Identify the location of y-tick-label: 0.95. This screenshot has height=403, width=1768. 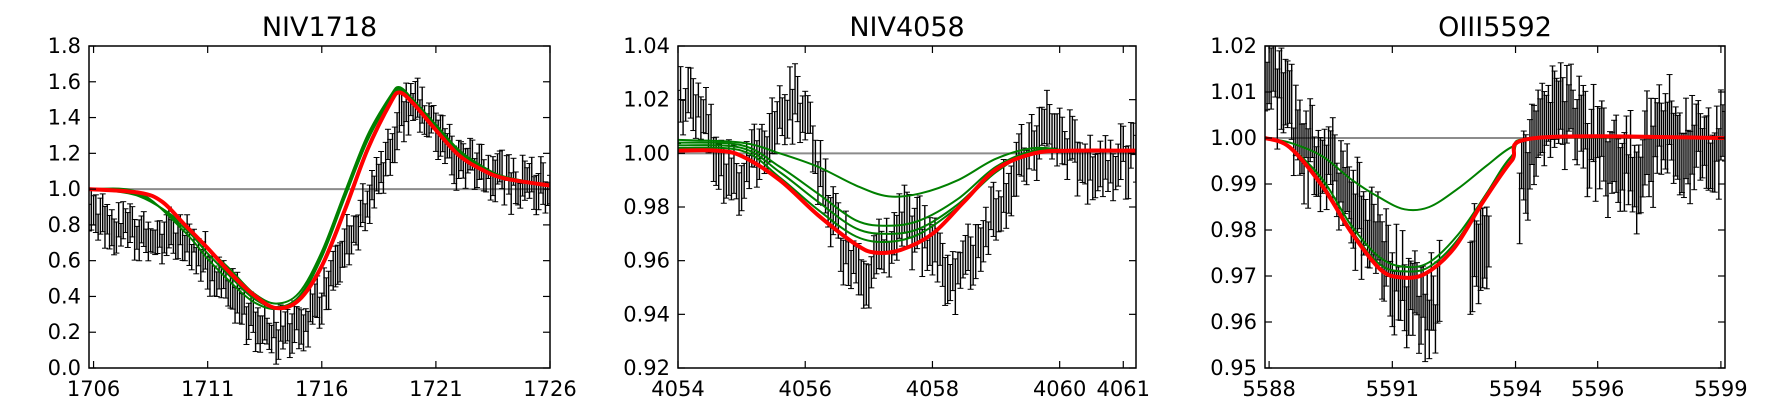
(1233, 368).